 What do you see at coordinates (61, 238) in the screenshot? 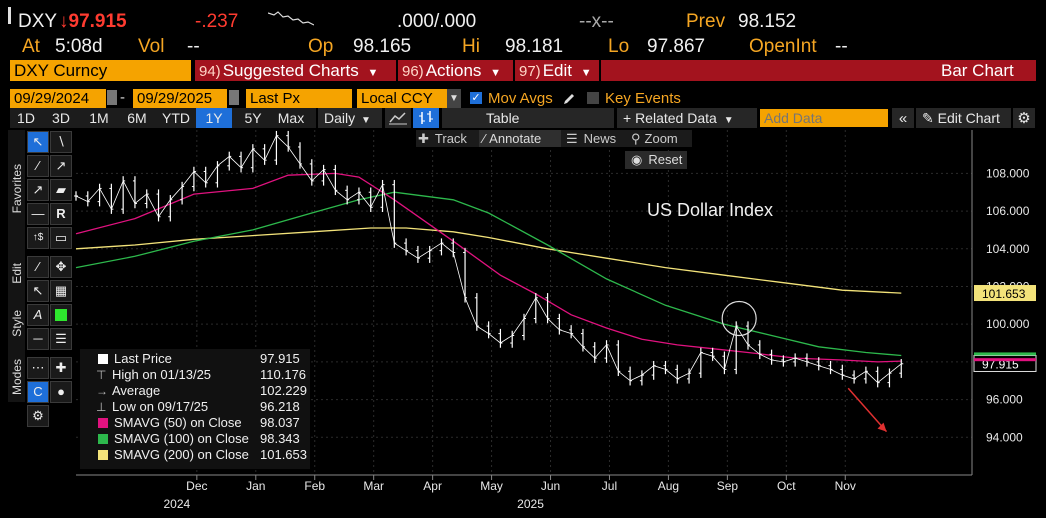
I see `rectangle-tool: ▭` at bounding box center [61, 238].